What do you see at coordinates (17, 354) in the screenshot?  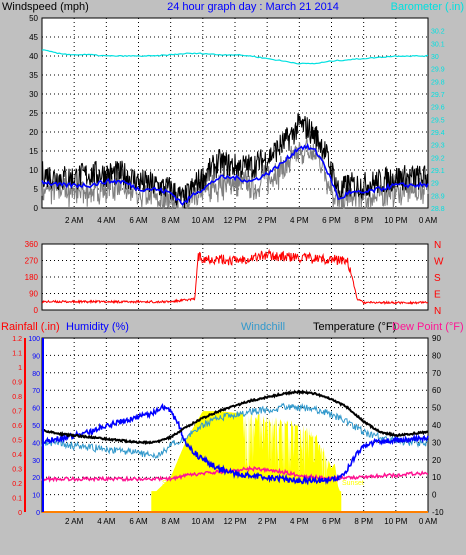 I see `rain-tick-label: 1.1` at bounding box center [17, 354].